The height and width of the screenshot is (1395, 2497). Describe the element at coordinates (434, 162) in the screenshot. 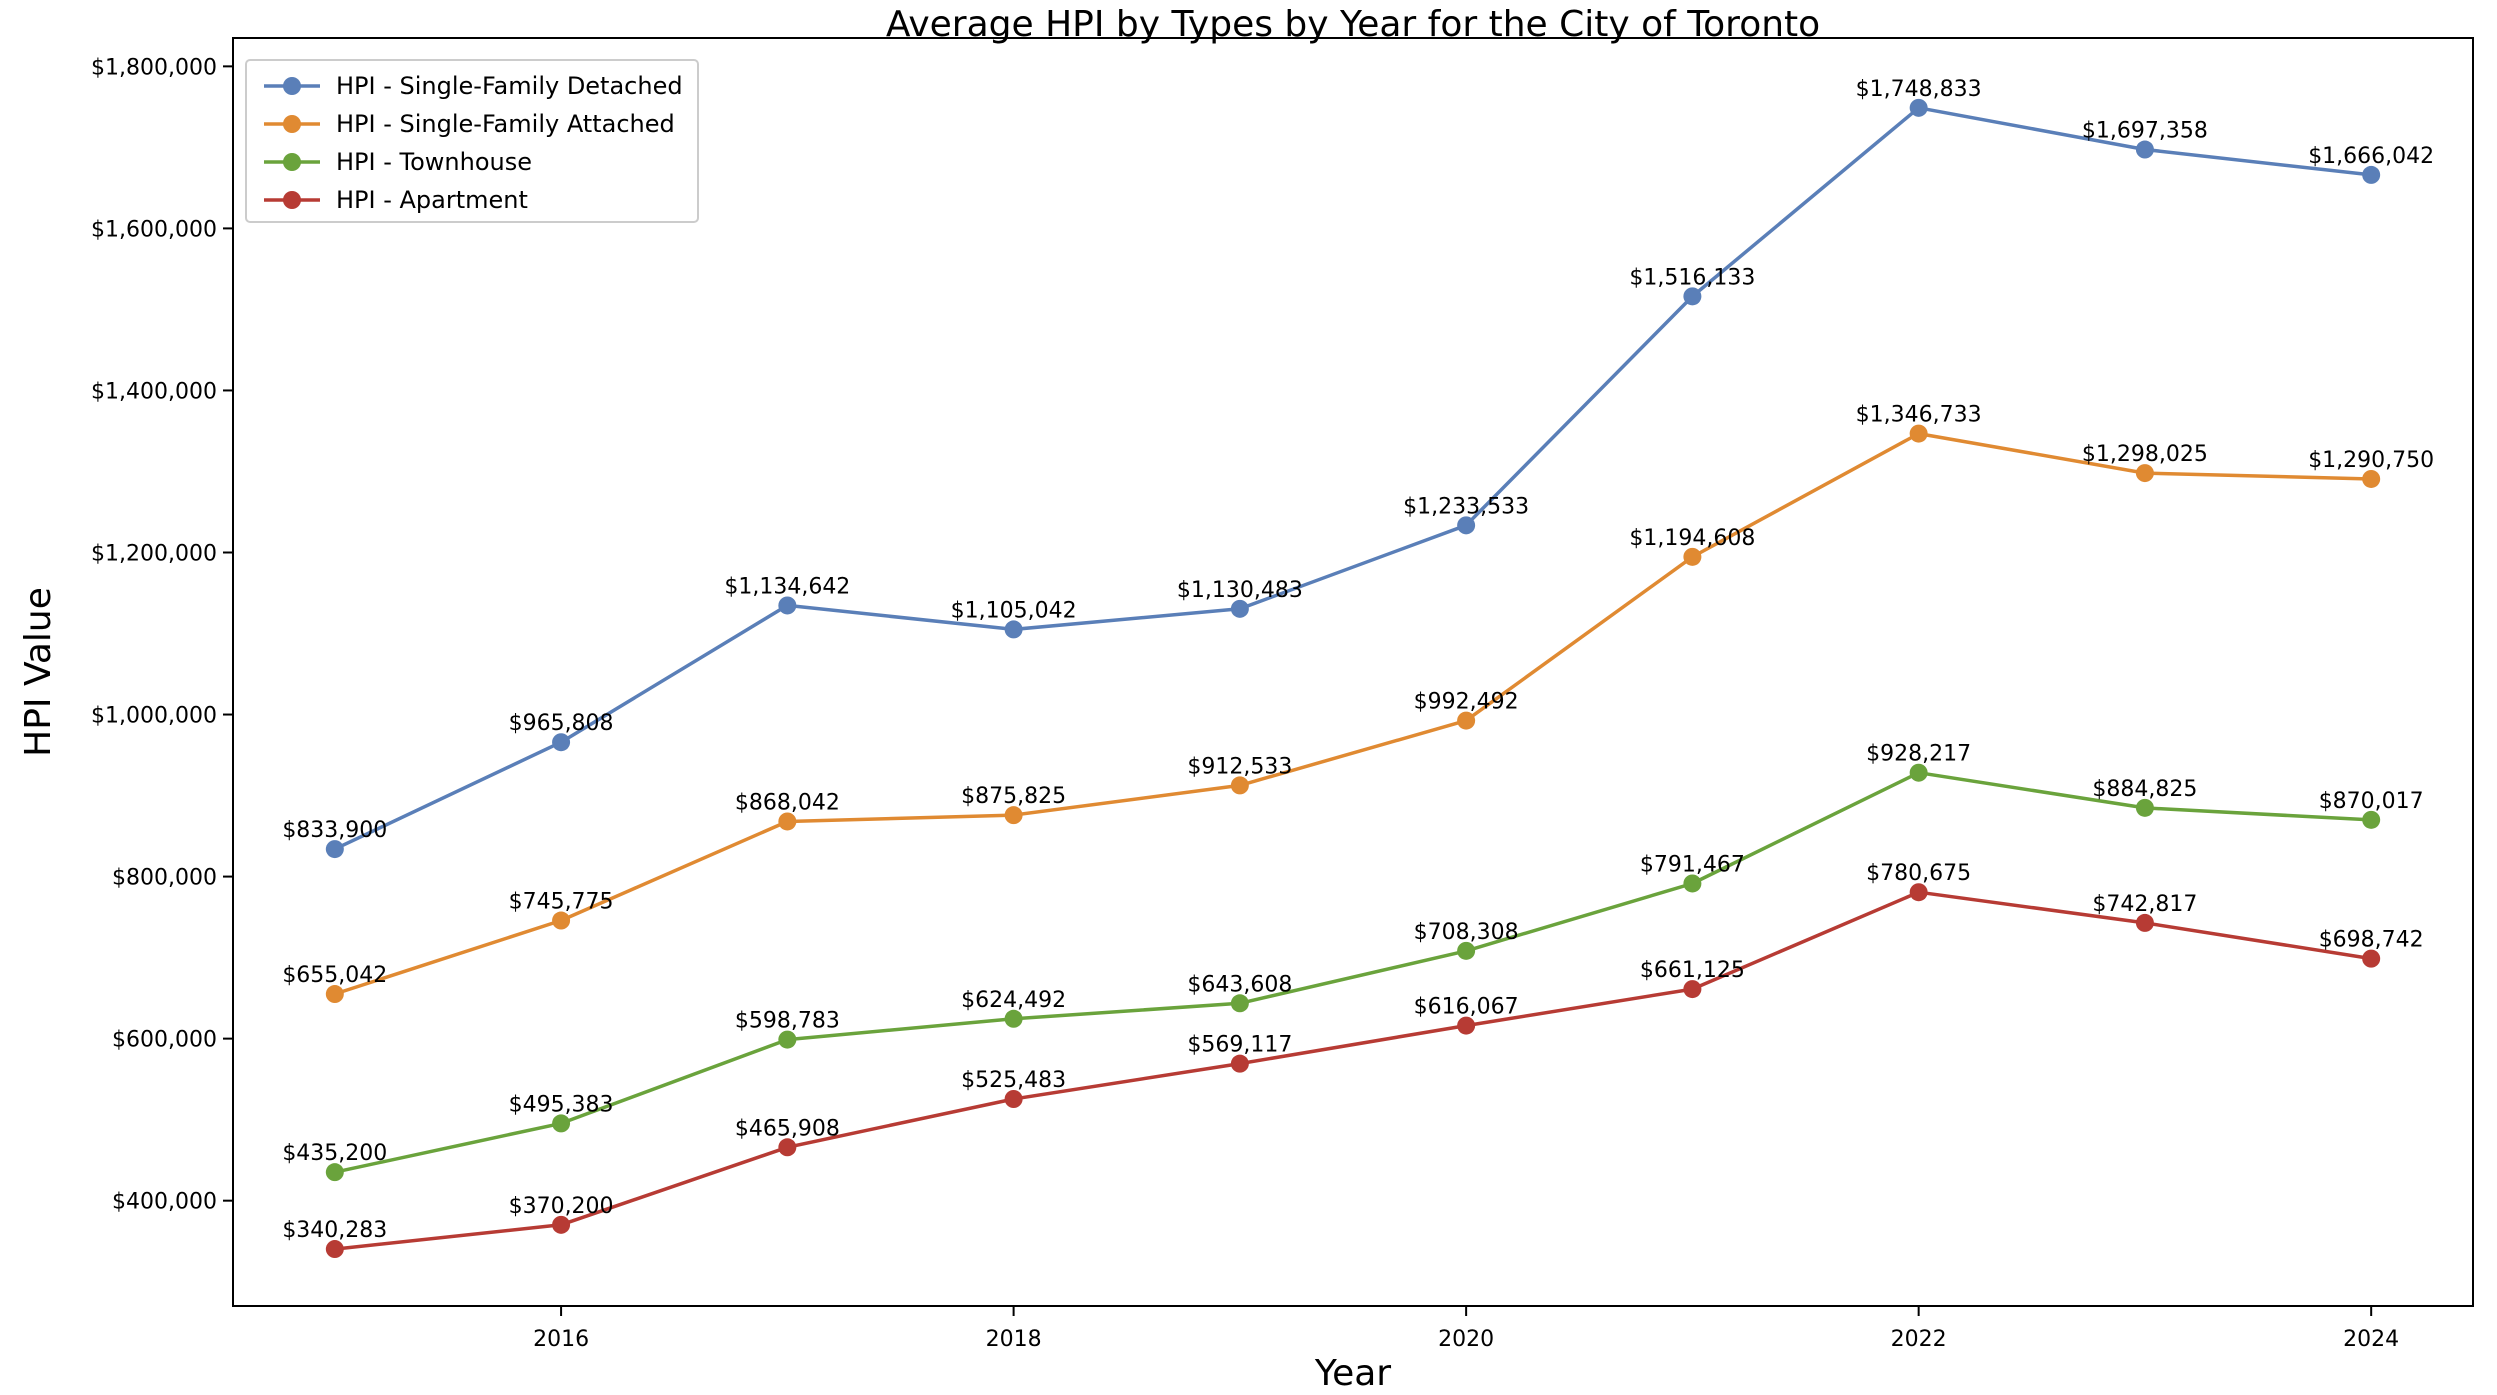

I see `legend-label: HPI - Townhouse` at that location.